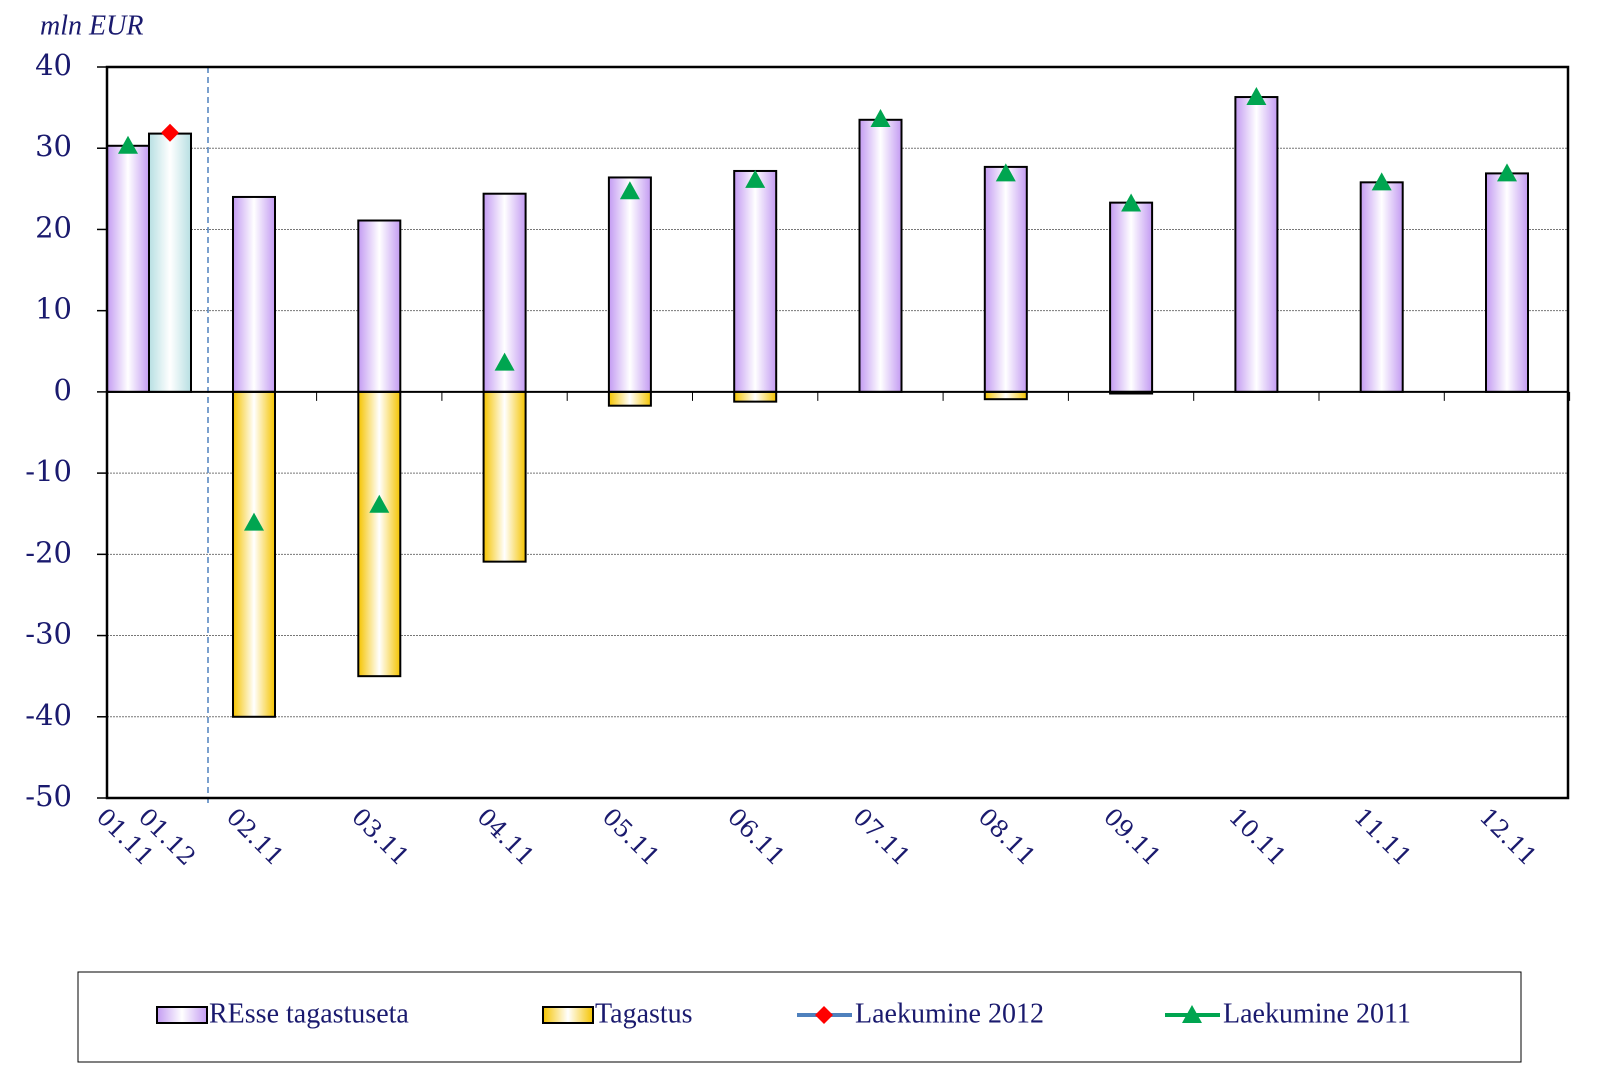 The height and width of the screenshot is (1081, 1613). I want to click on x-tick-label: 12.11, so click(1508, 837).